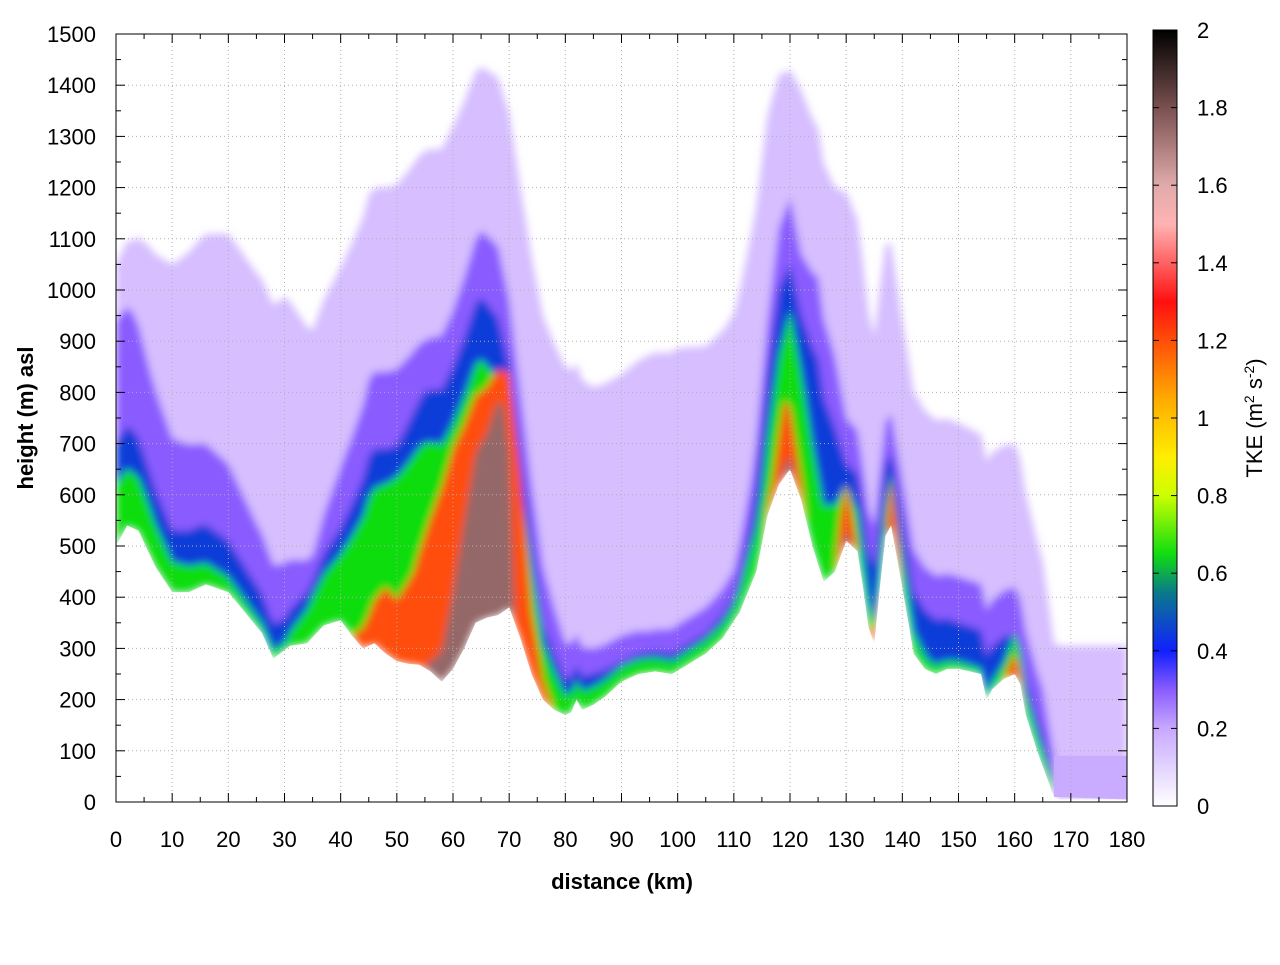  I want to click on x-tick-label: 30, so click(284, 839).